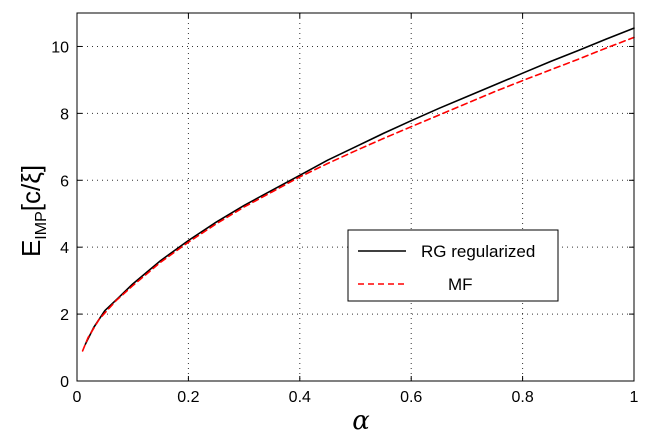 This screenshot has height=436, width=645. Describe the element at coordinates (41, 225) in the screenshot. I see `y-axis-label-subscript: IMP` at that location.